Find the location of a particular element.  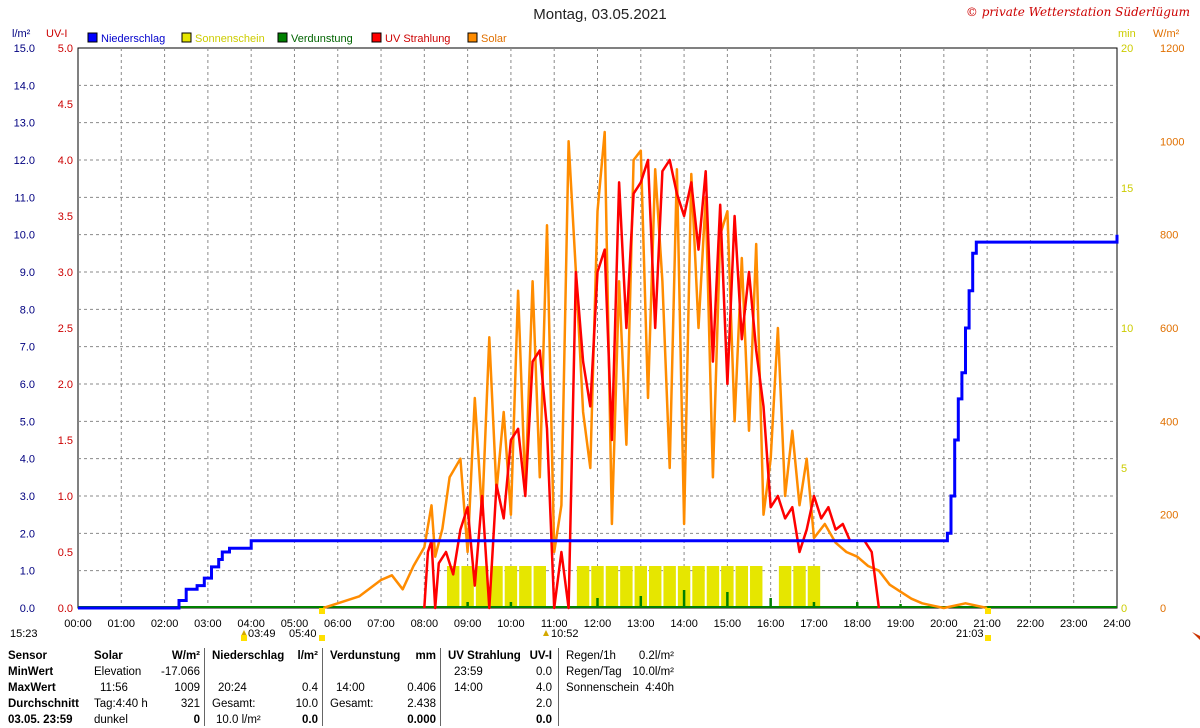

y-tick-rain: 4.0 is located at coordinates (27, 460).